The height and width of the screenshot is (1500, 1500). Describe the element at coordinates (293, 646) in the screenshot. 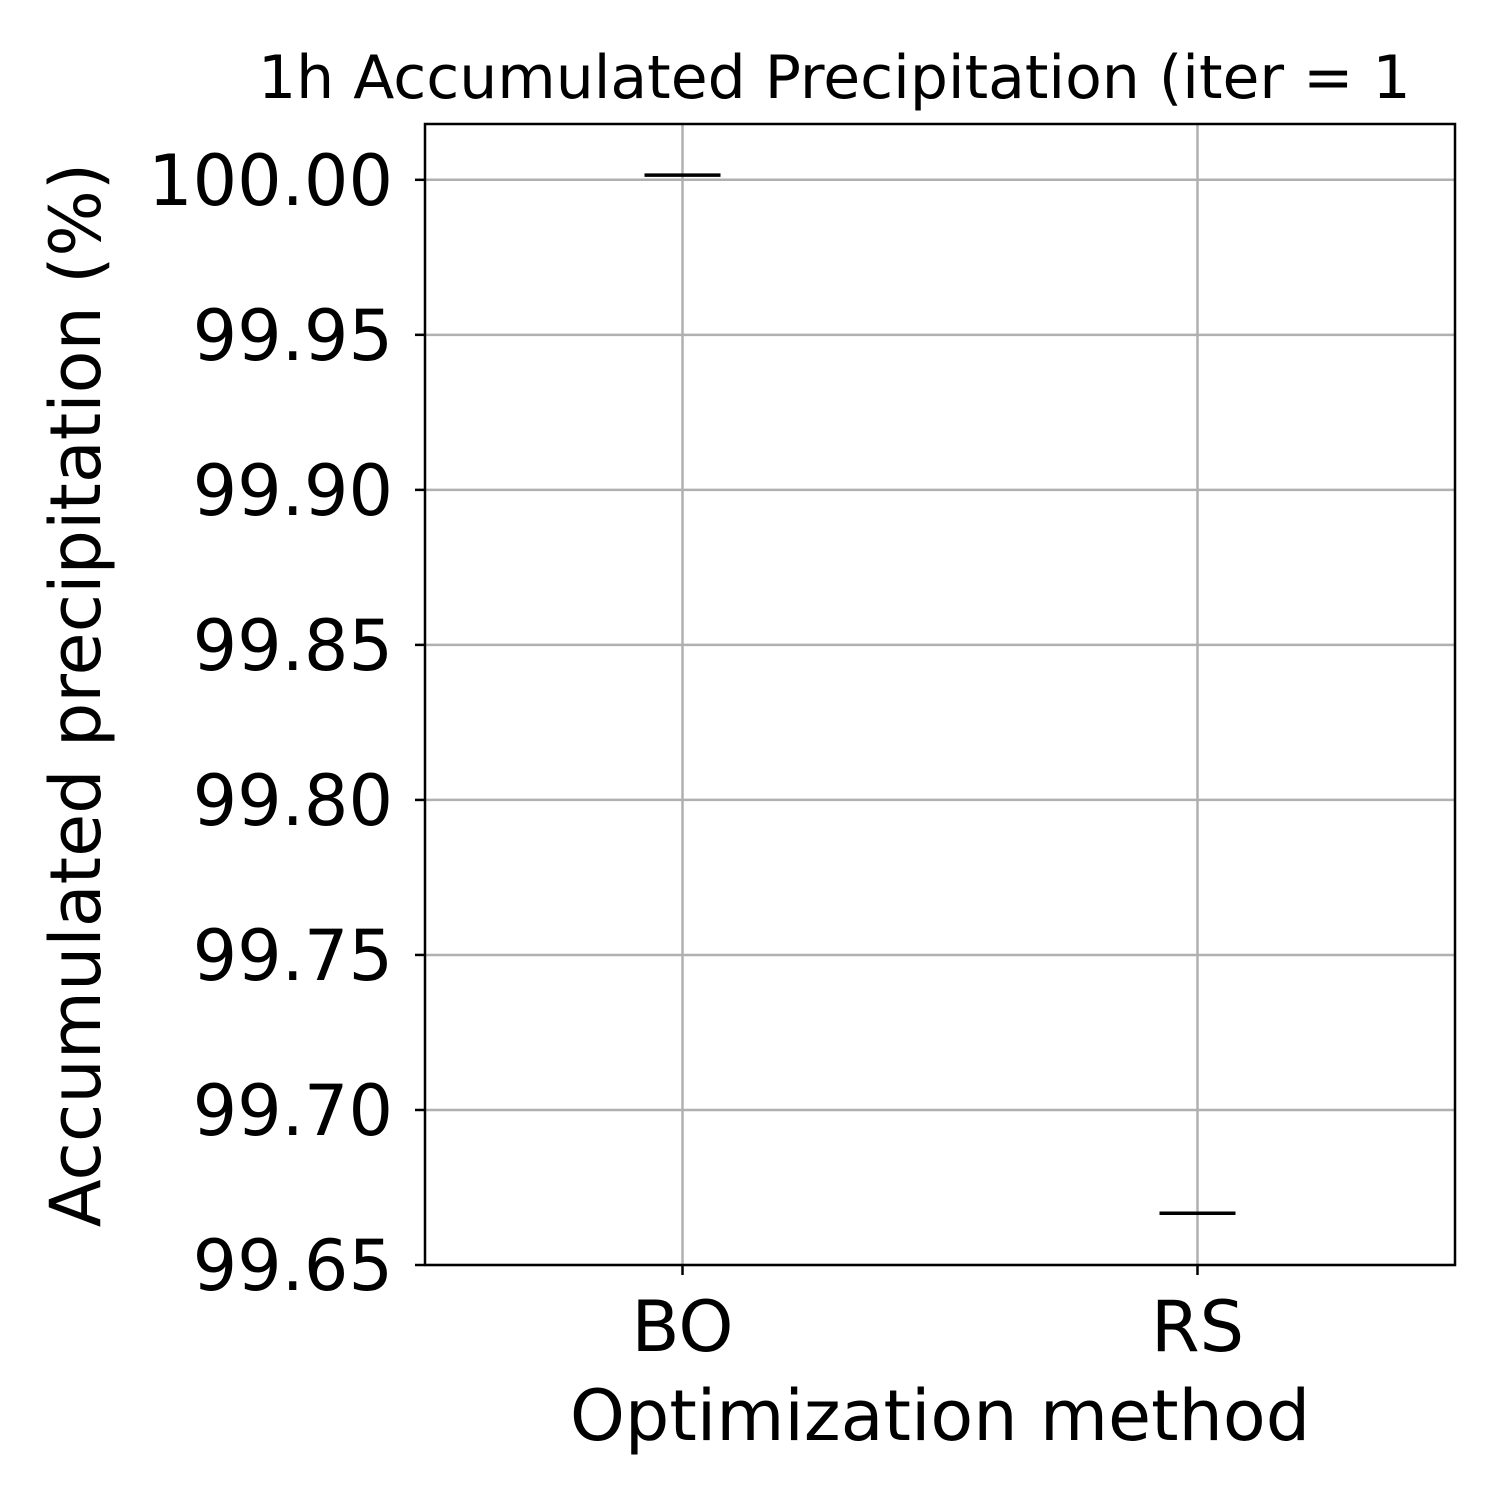

I see `y-tick-label: 99.85` at that location.